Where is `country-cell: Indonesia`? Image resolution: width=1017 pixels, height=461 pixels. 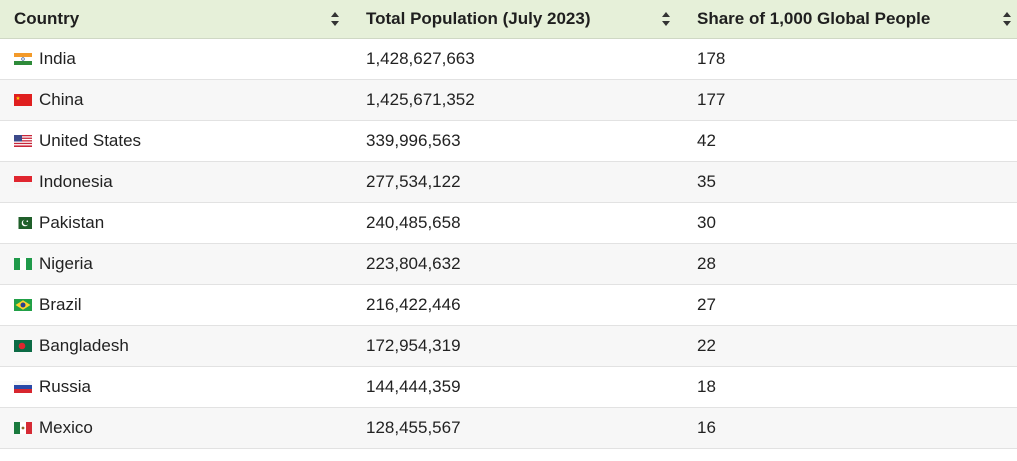
country-cell: Indonesia is located at coordinates (175, 182).